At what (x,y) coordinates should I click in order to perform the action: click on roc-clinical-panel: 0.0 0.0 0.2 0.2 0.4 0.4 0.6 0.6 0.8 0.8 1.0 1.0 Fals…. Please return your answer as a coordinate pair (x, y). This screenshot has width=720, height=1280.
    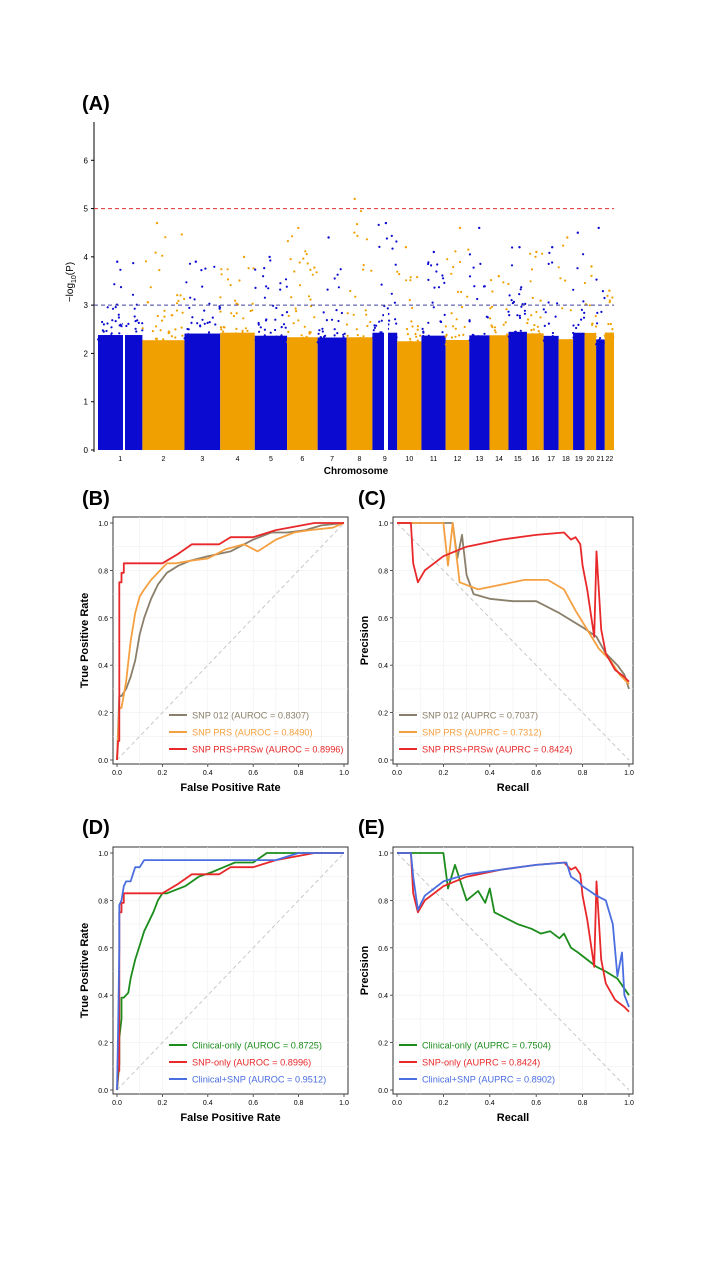
    Looking at the image, I should click on (214, 985).